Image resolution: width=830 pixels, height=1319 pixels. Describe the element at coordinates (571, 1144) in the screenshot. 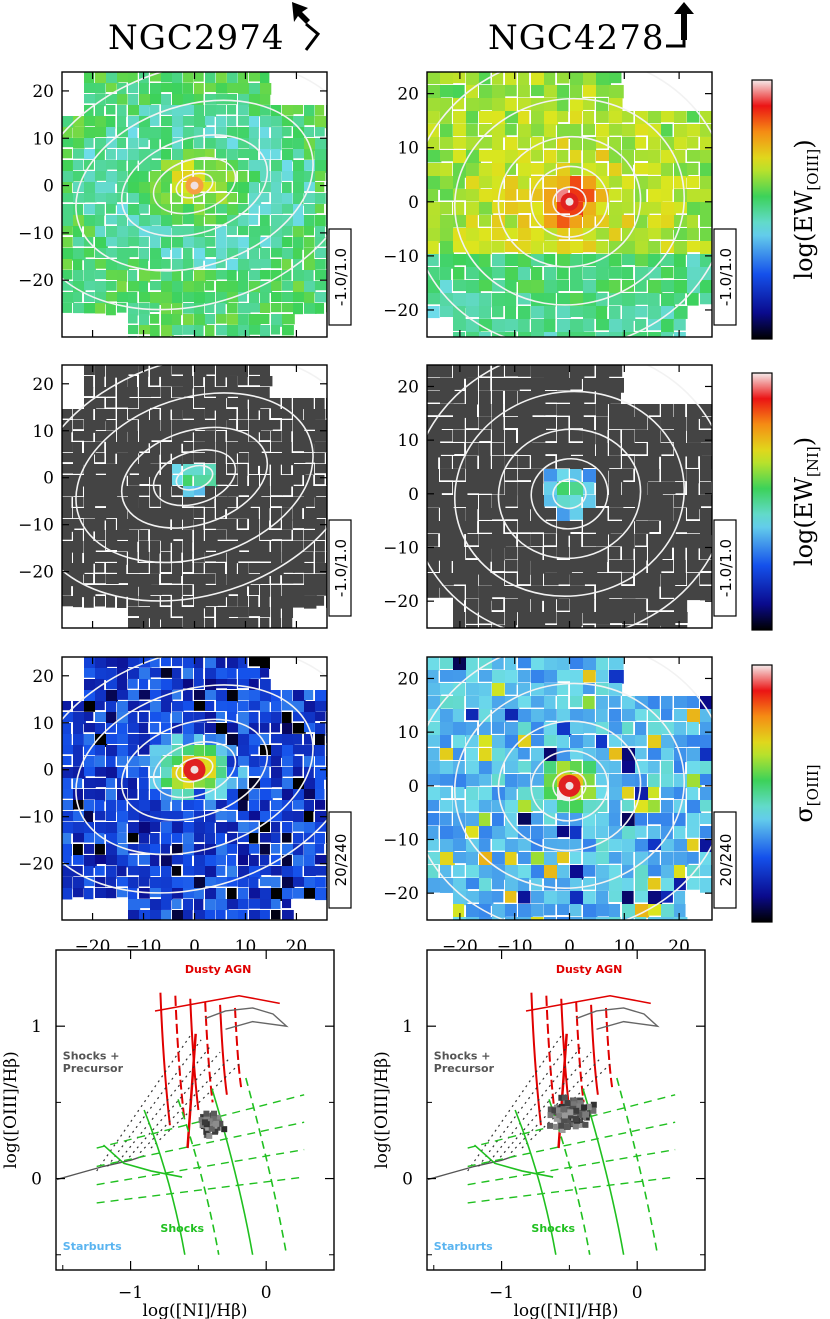

I see `shock-model-line` at that location.